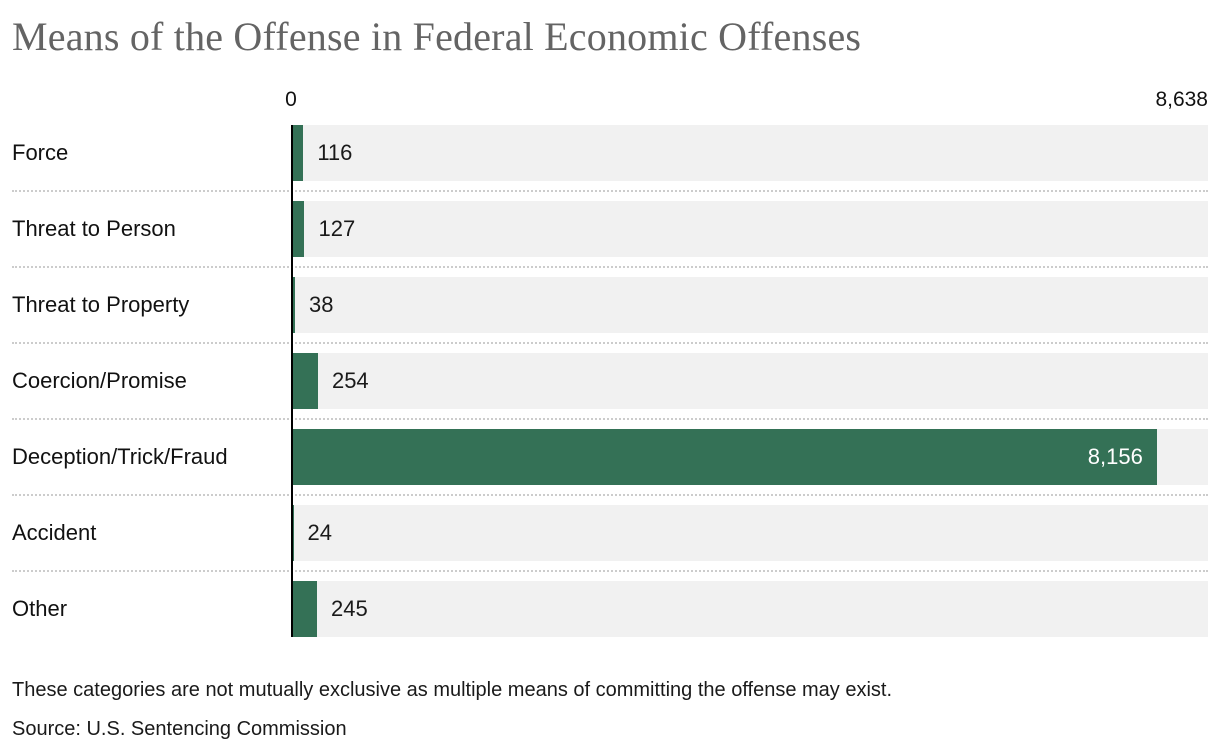 This screenshot has width=1220, height=756. I want to click on category-label: Other, so click(40, 608).